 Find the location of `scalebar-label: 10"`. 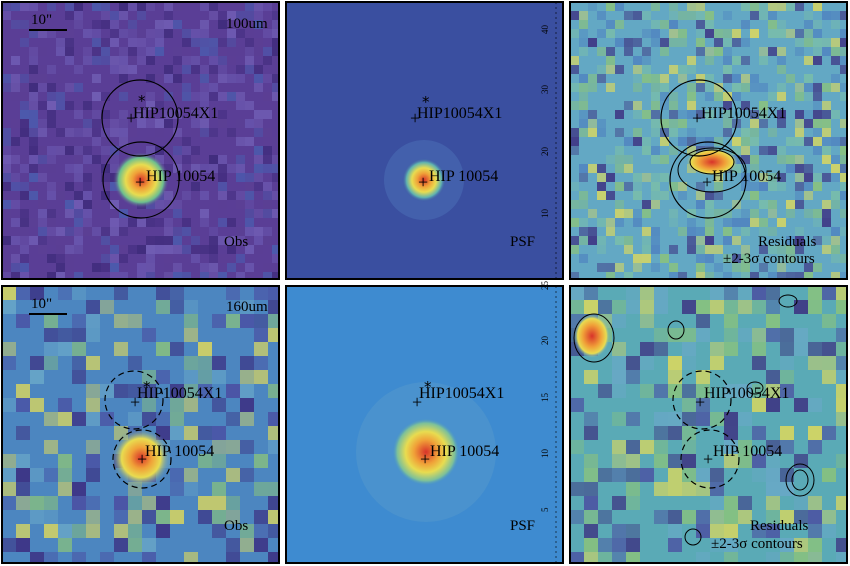

scalebar-label: 10" is located at coordinates (41, 304).